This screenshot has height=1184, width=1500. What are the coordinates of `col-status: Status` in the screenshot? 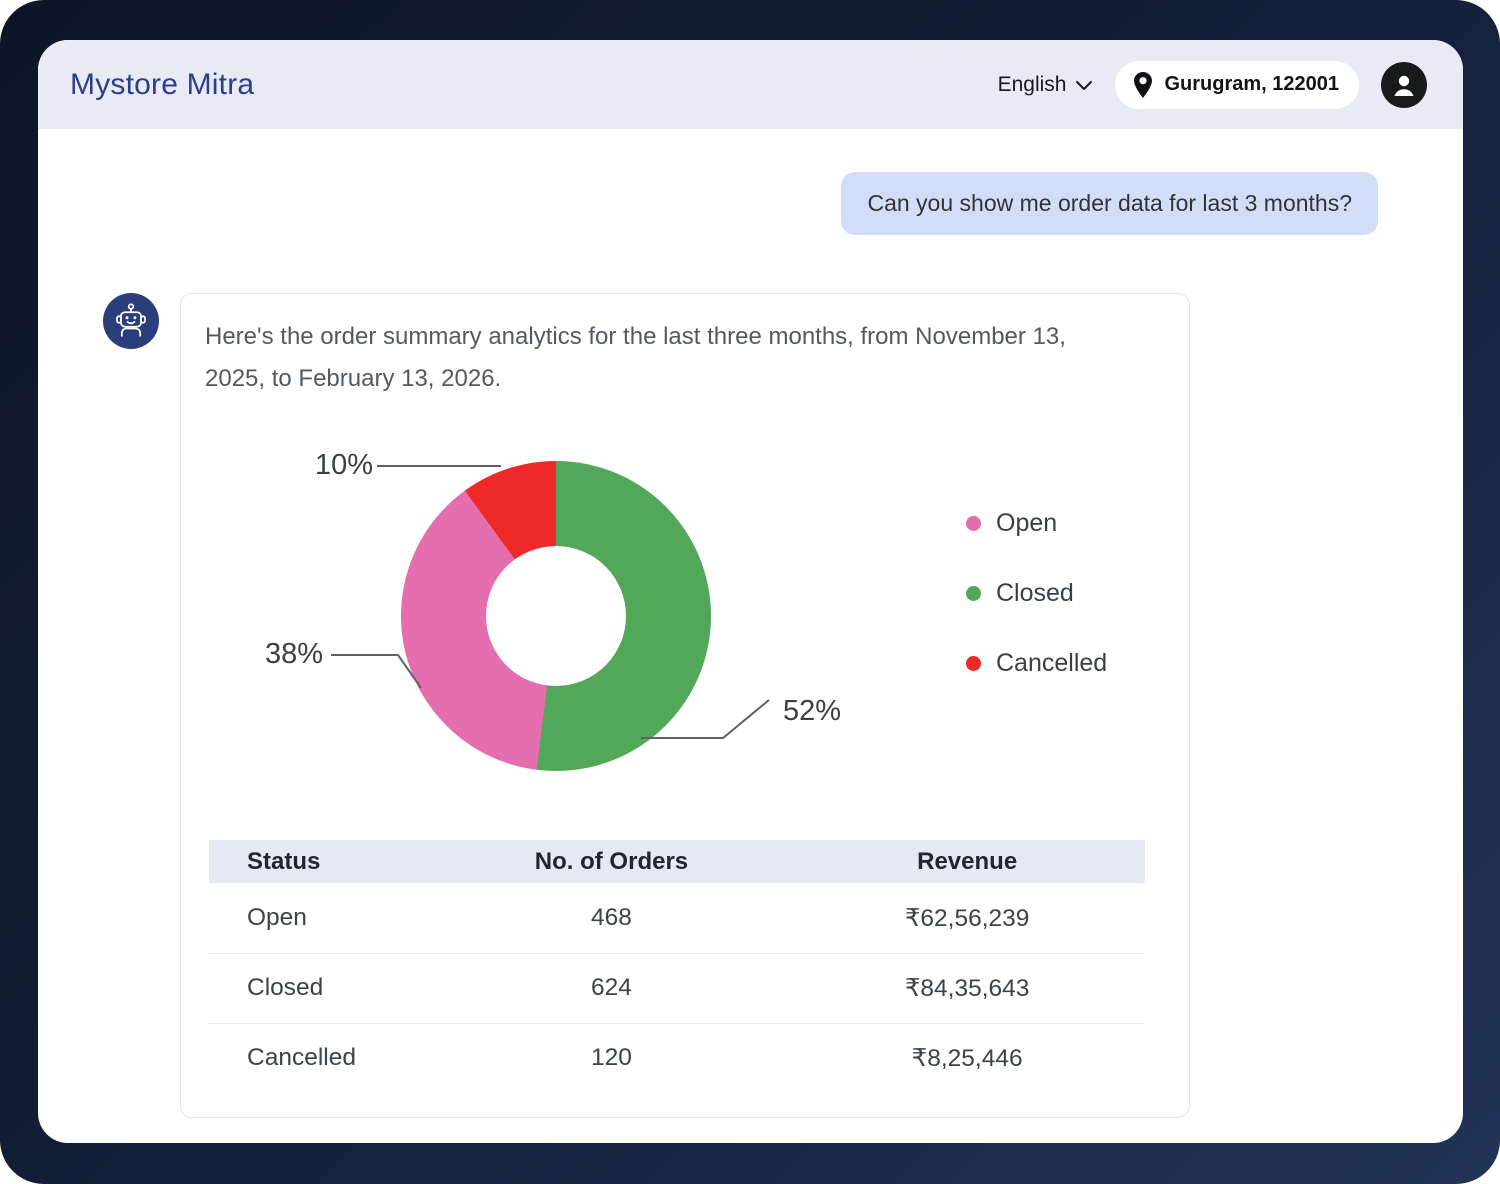 It's located at (321, 861).